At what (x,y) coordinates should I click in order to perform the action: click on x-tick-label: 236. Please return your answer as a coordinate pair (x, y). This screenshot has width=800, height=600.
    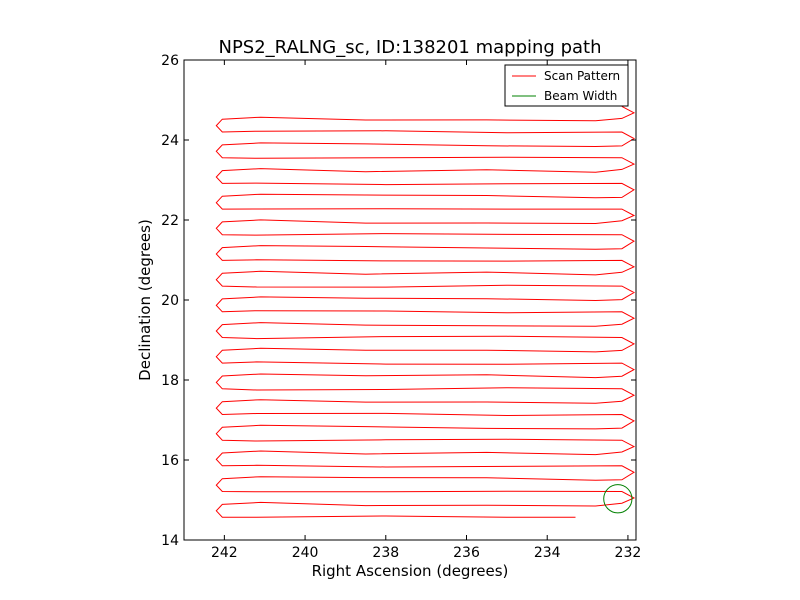
    Looking at the image, I should click on (466, 553).